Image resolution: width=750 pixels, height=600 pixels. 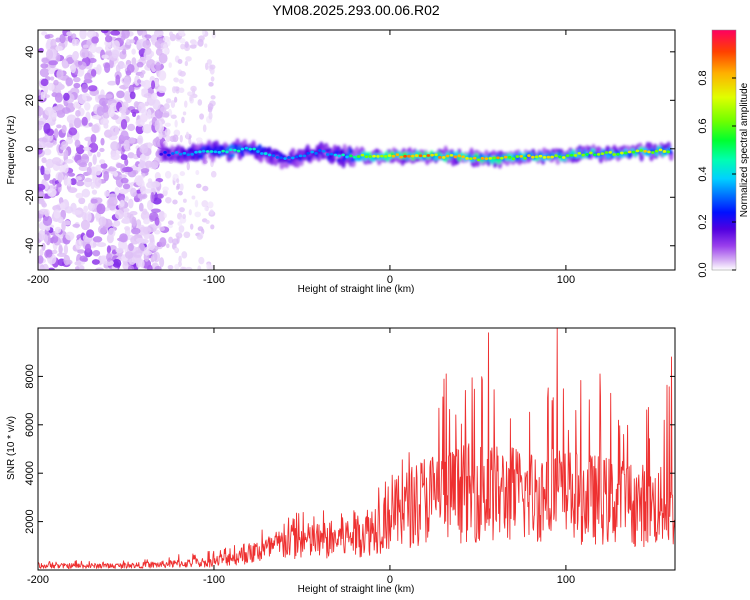 I want to click on spectrogram-xlabel: Height of straight line (km), so click(x=356, y=289).